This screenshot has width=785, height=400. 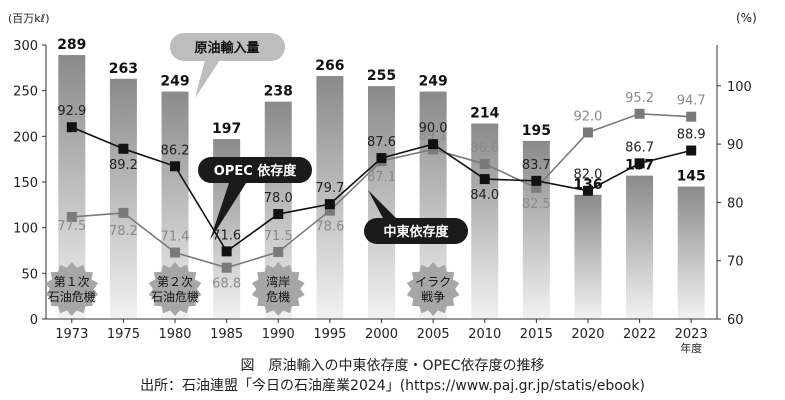 I want to click on x-tick-label: 2022, so click(x=639, y=334).